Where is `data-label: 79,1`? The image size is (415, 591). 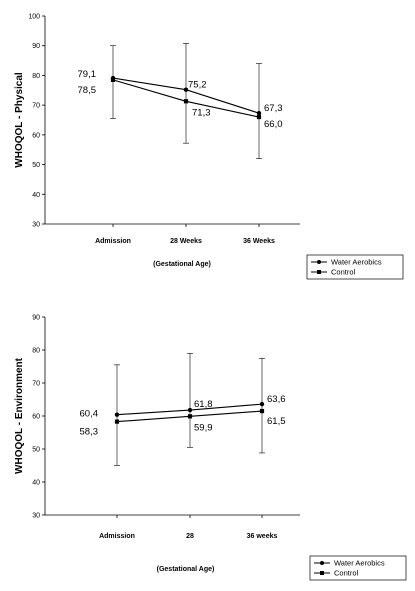
data-label: 79,1 is located at coordinates (87, 74).